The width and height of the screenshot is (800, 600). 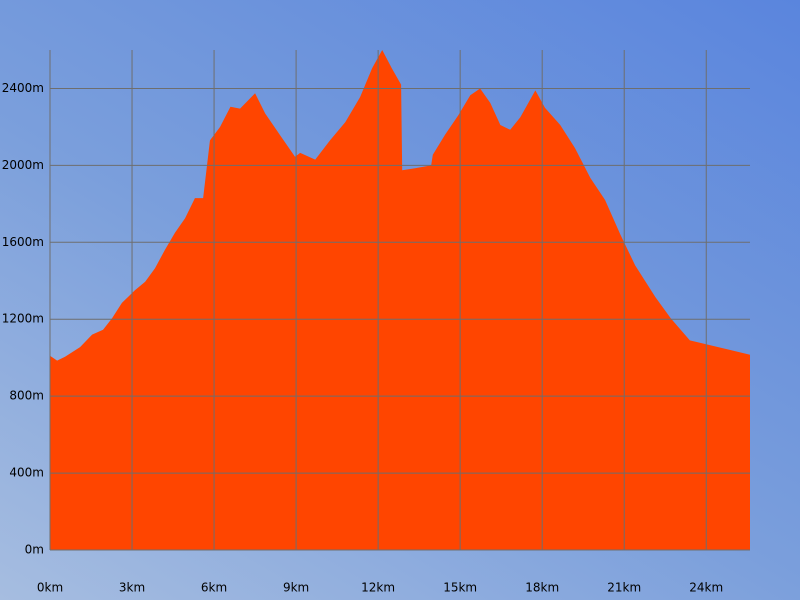 What do you see at coordinates (214, 588) in the screenshot?
I see `x-tick-label: 6km` at bounding box center [214, 588].